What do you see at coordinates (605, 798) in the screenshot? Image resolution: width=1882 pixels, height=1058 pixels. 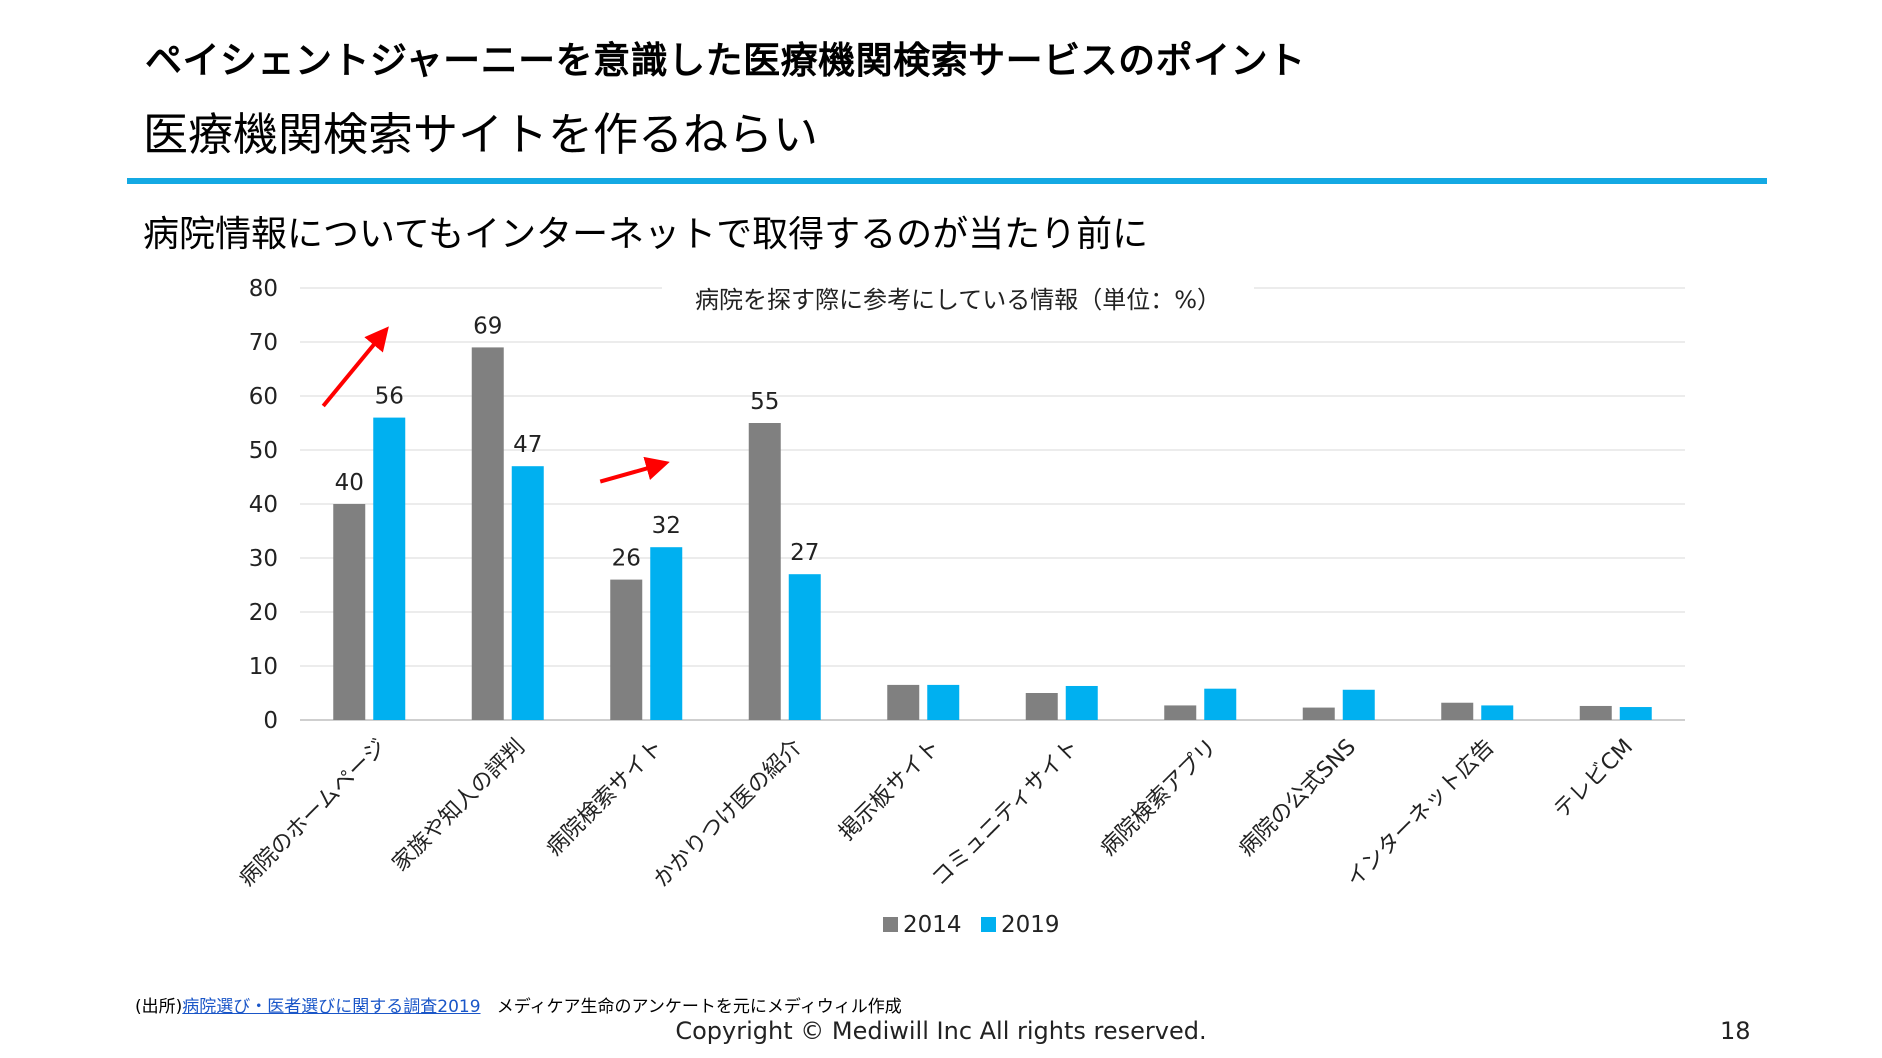 I see `x-tick-label: 病院検索サイト` at bounding box center [605, 798].